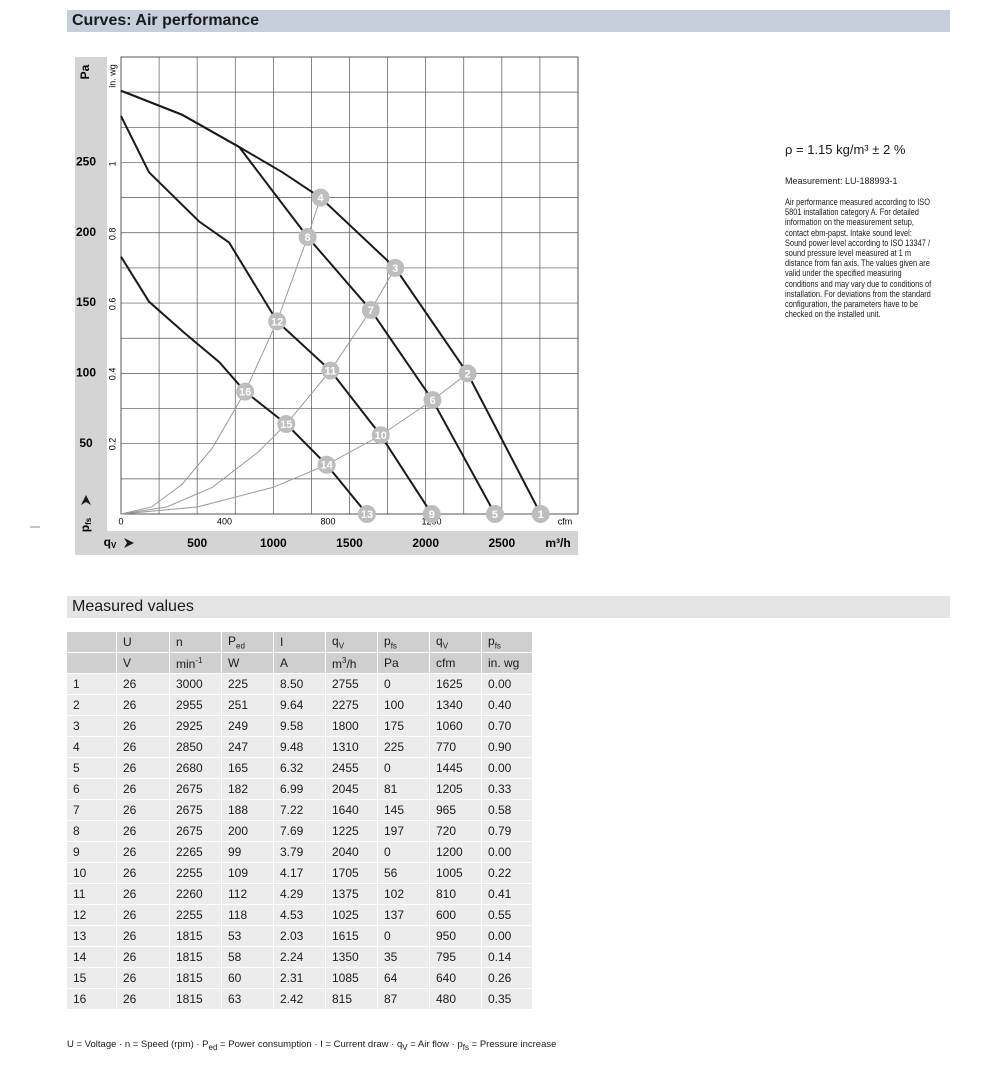  What do you see at coordinates (432, 515) in the screenshot?
I see `point-label: 9` at bounding box center [432, 515].